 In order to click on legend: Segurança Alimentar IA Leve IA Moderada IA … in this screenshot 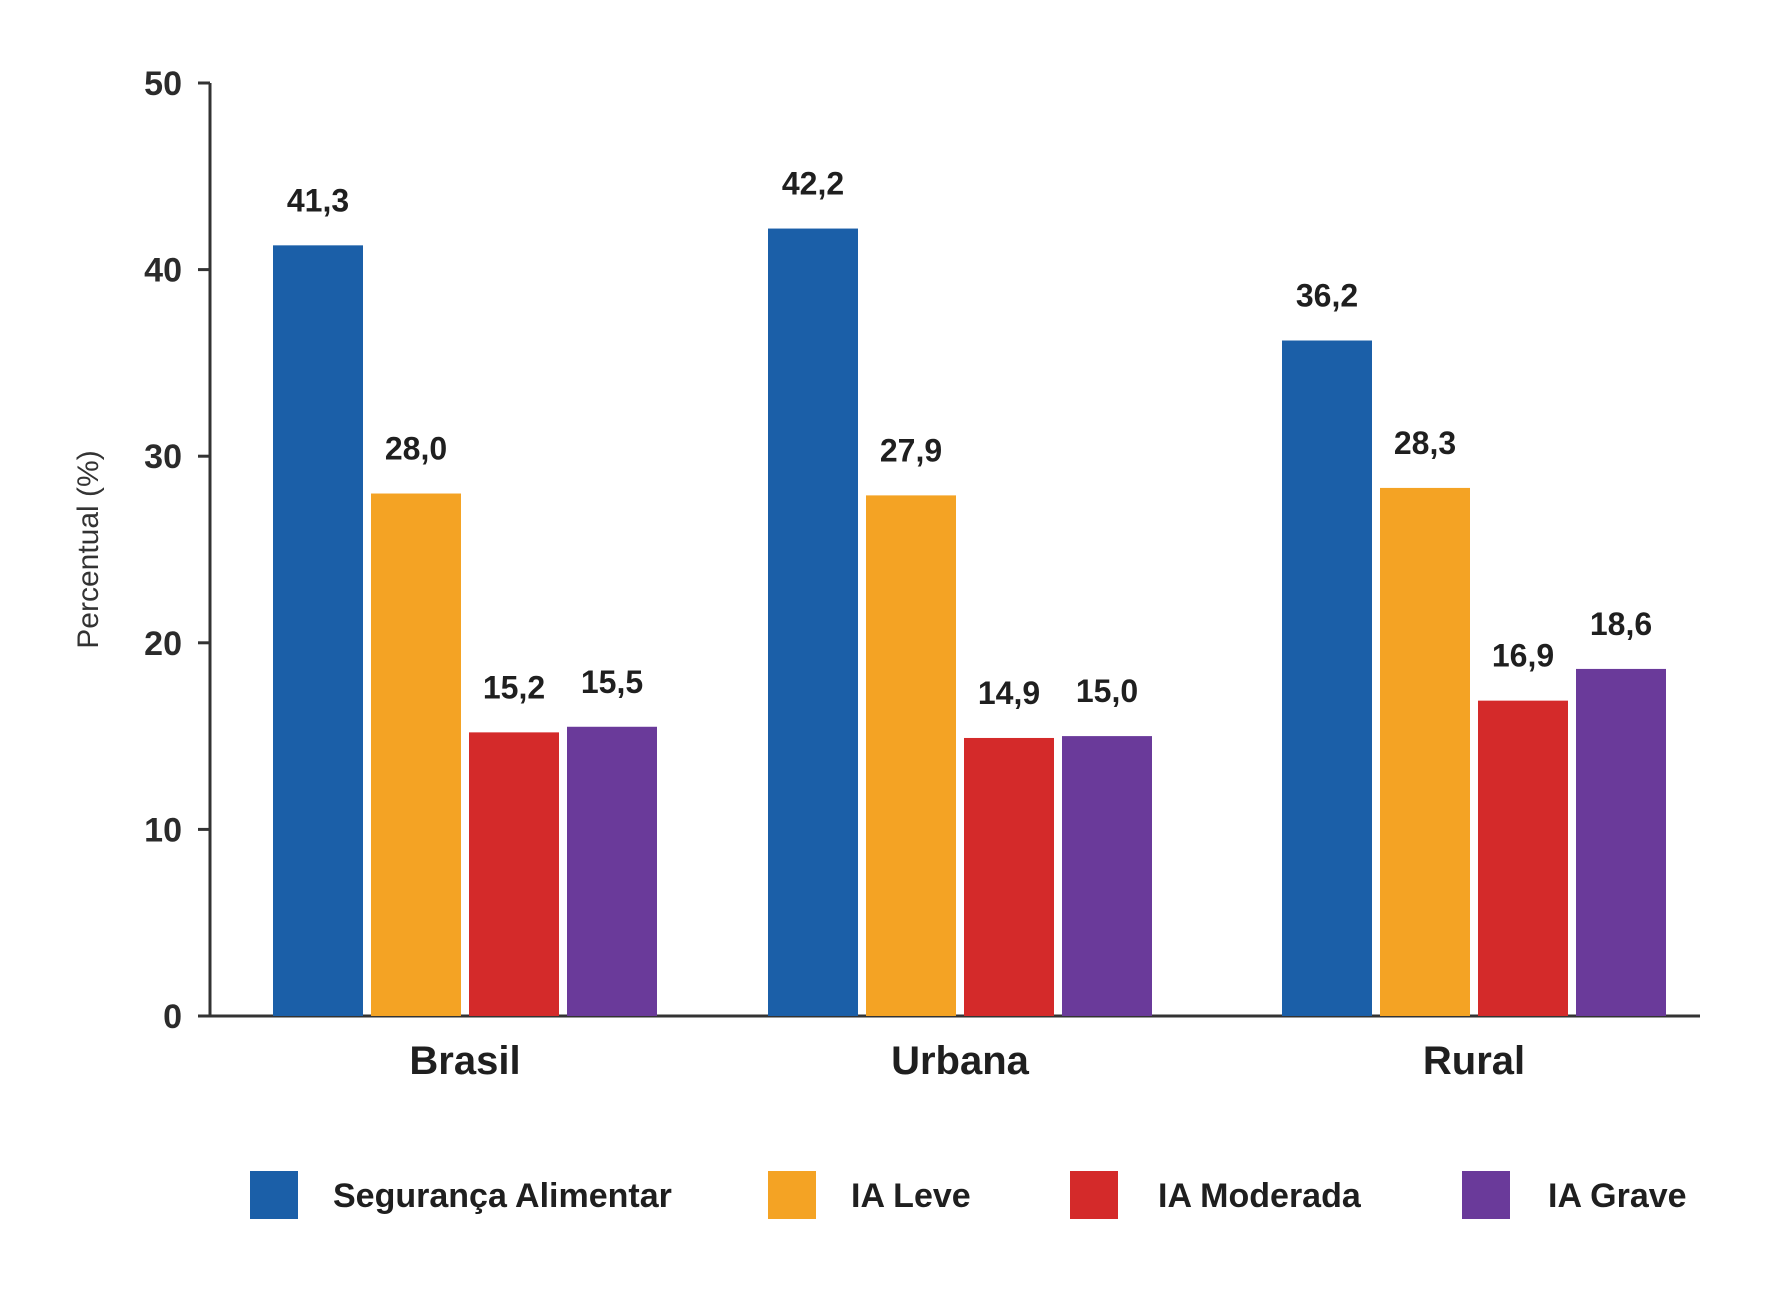, I will do `click(968, 1195)`.